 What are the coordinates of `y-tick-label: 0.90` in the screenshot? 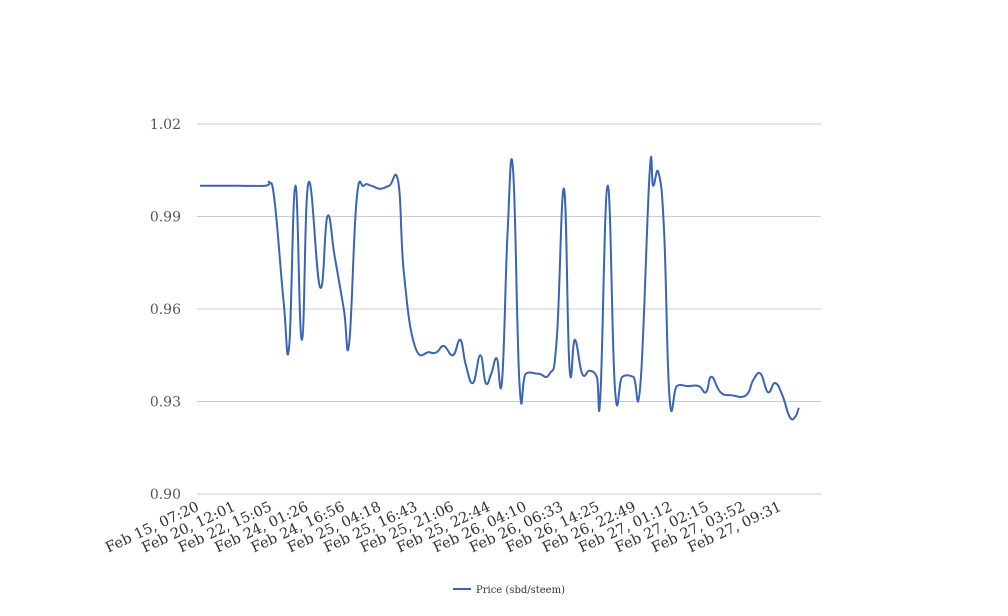 It's located at (165, 495).